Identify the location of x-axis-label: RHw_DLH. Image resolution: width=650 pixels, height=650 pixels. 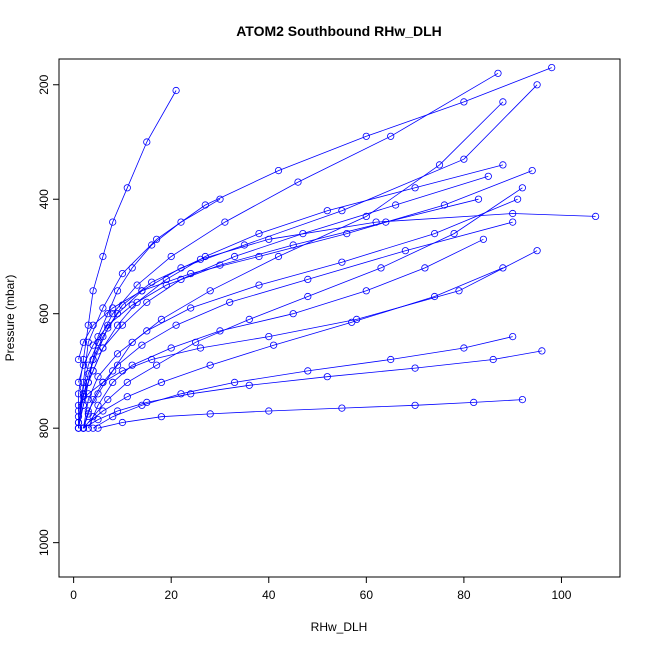
(339, 627).